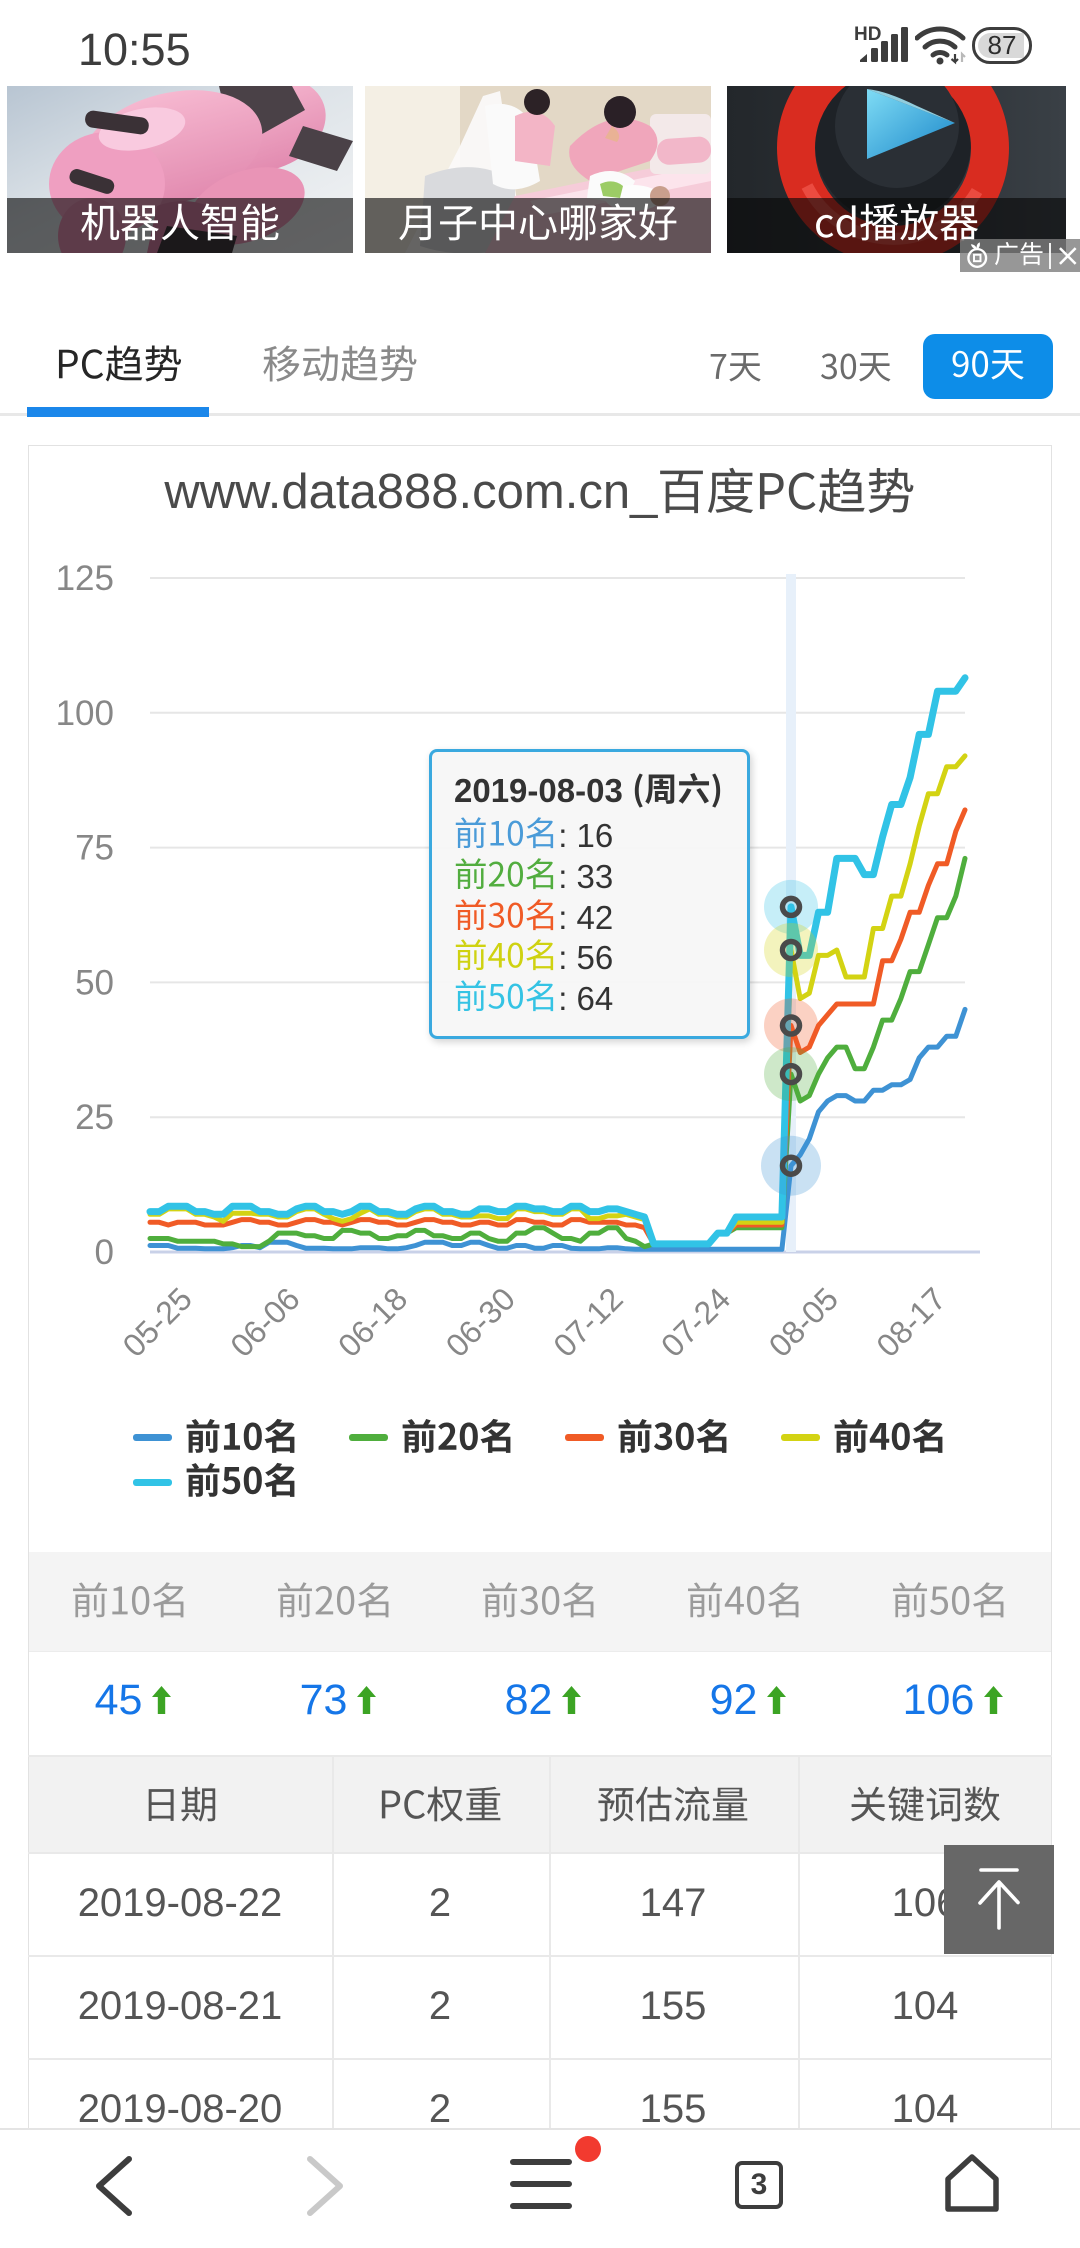  What do you see at coordinates (803, 1321) in the screenshot?
I see `svg-text: 08-05` at bounding box center [803, 1321].